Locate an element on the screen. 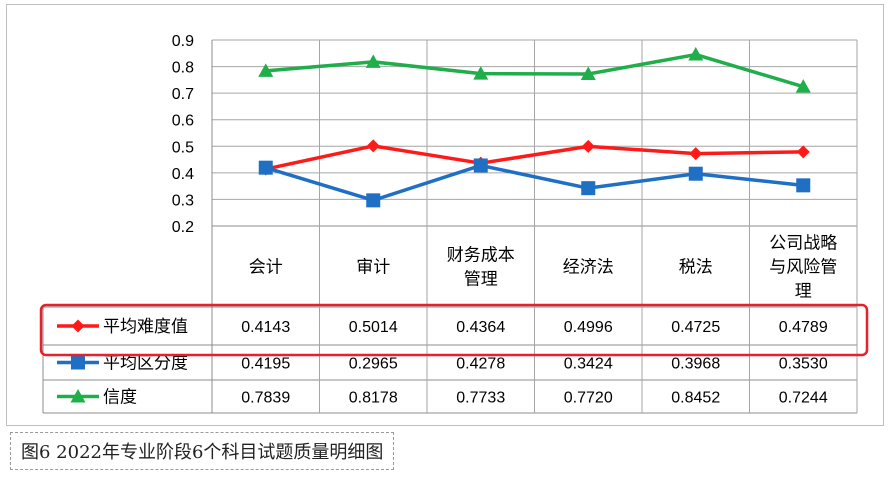 The width and height of the screenshot is (891, 479). data-table-value: 0.7244 is located at coordinates (803, 398).